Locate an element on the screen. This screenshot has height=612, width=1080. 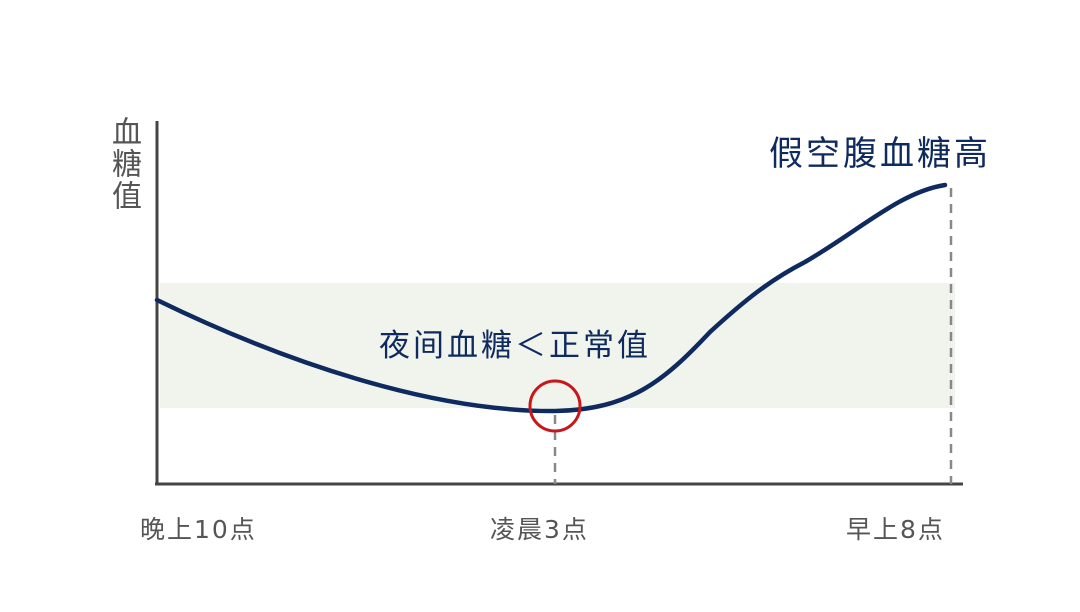
y-axis-label: 血糖值 is located at coordinates (123, 164).